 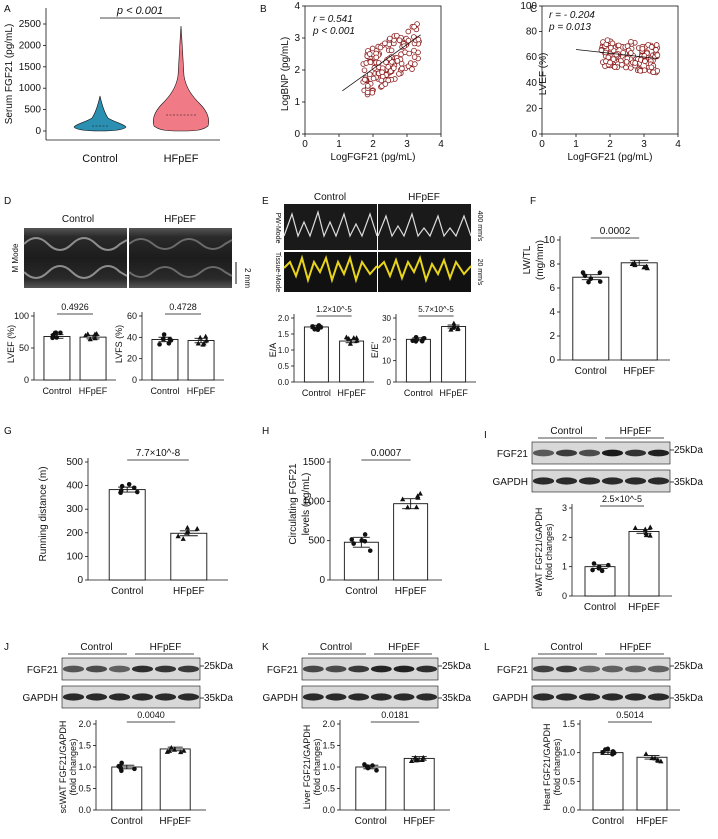 What do you see at coordinates (411, 591) in the screenshot?
I see `x-tick-label-hfpef: HFpEF` at bounding box center [411, 591].